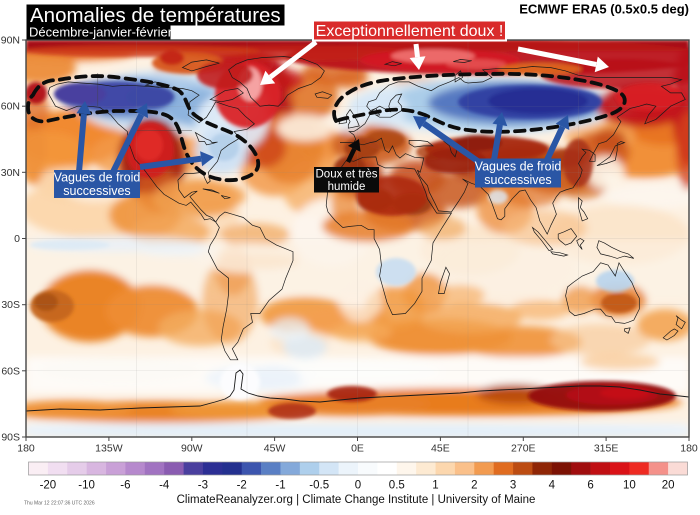  I want to click on svg-text: 0.5, so click(397, 486).